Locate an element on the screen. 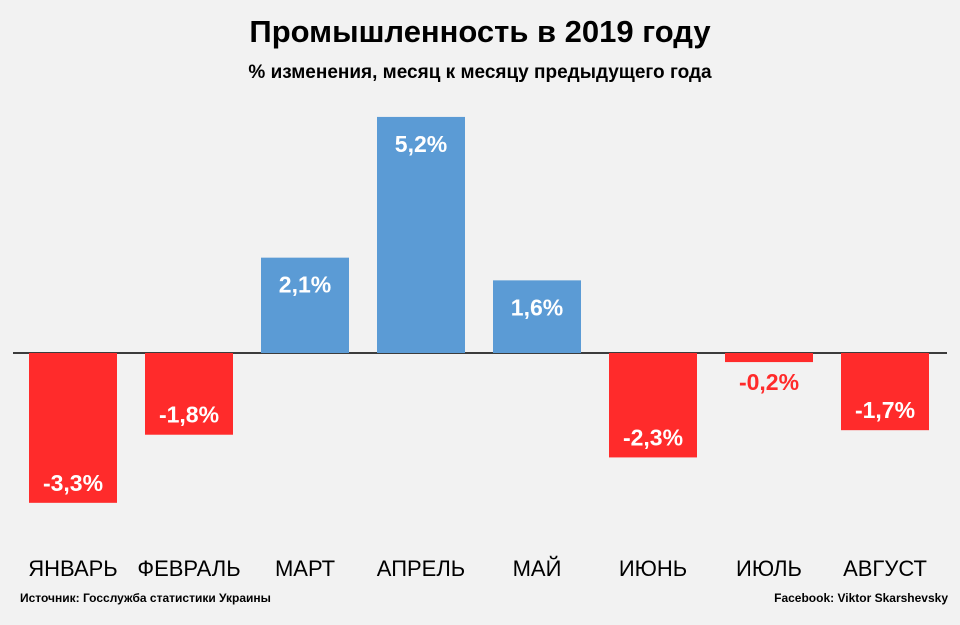 This screenshot has height=625, width=960. bar-value-label-1: -3,3% is located at coordinates (73, 483).